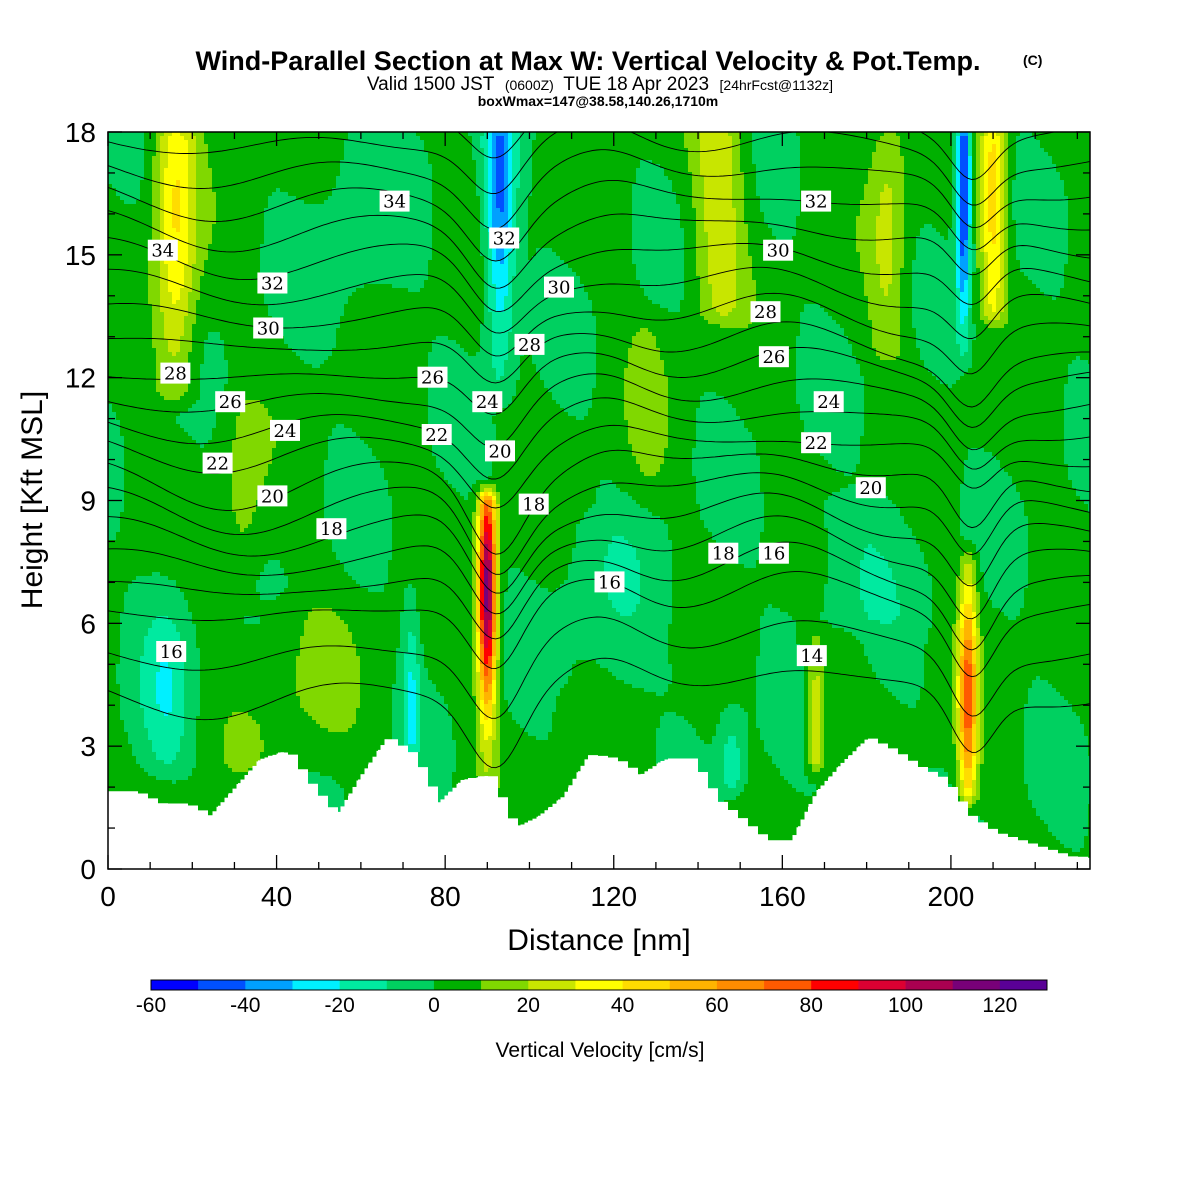  Describe the element at coordinates (559, 288) in the screenshot. I see `contour-label-text: 30` at that location.